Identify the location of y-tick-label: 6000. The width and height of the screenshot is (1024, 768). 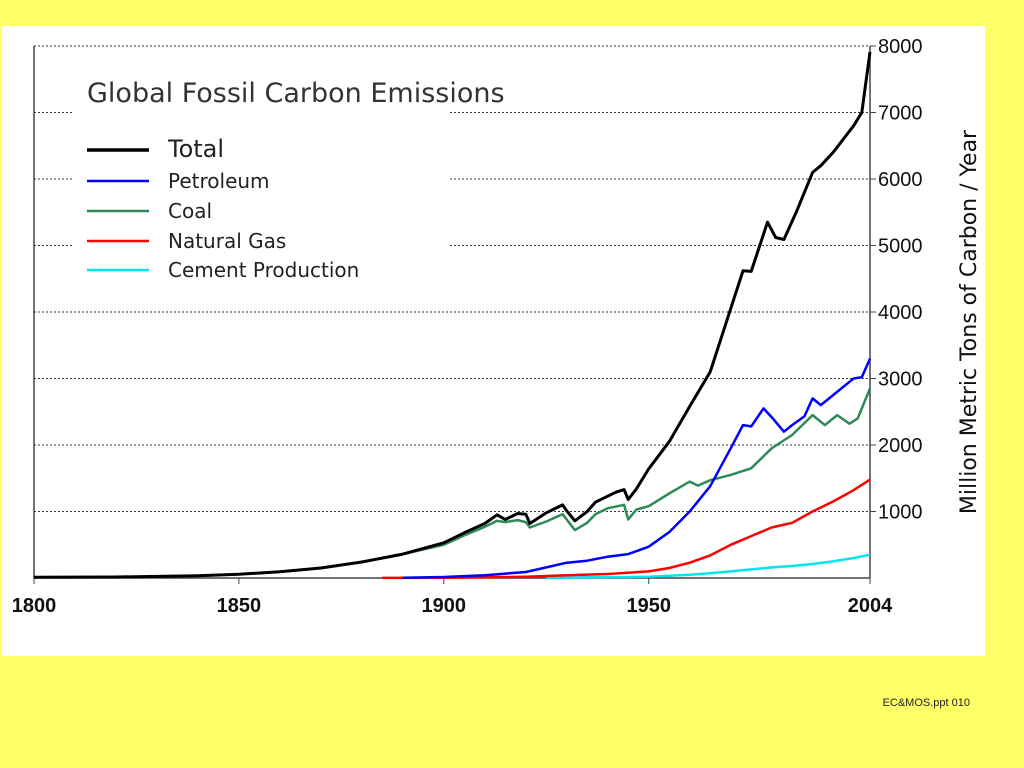
(900, 180).